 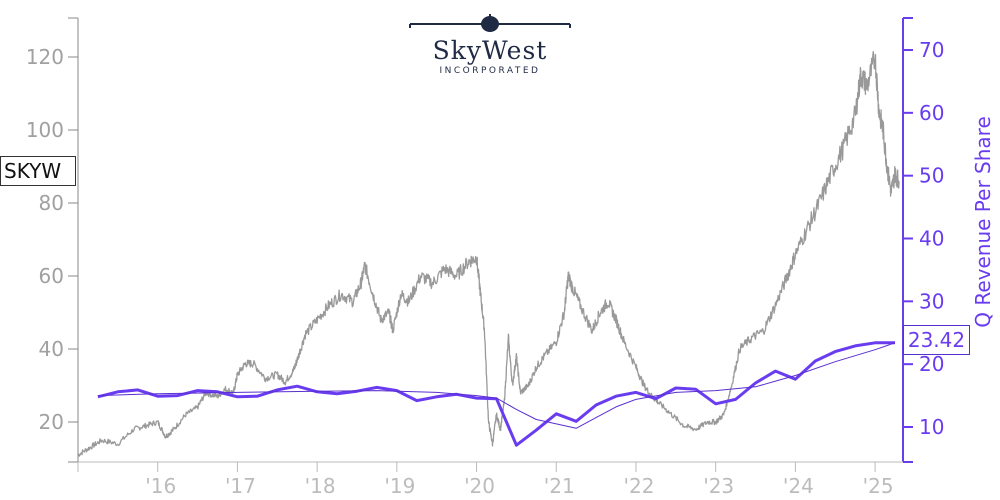 What do you see at coordinates (38, 171) in the screenshot?
I see `ticker-label: SKYW` at bounding box center [38, 171].